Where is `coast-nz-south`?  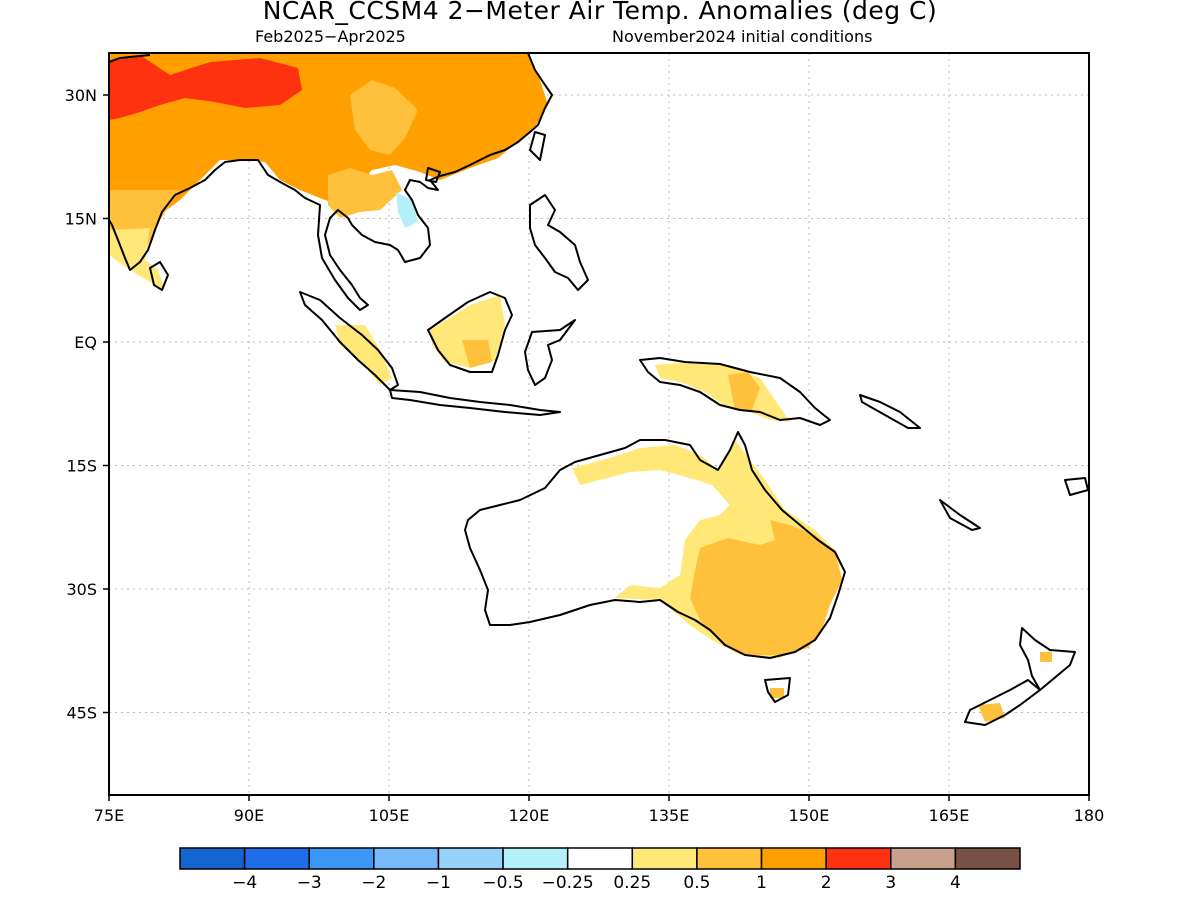
coast-nz-south is located at coordinates (1002, 702).